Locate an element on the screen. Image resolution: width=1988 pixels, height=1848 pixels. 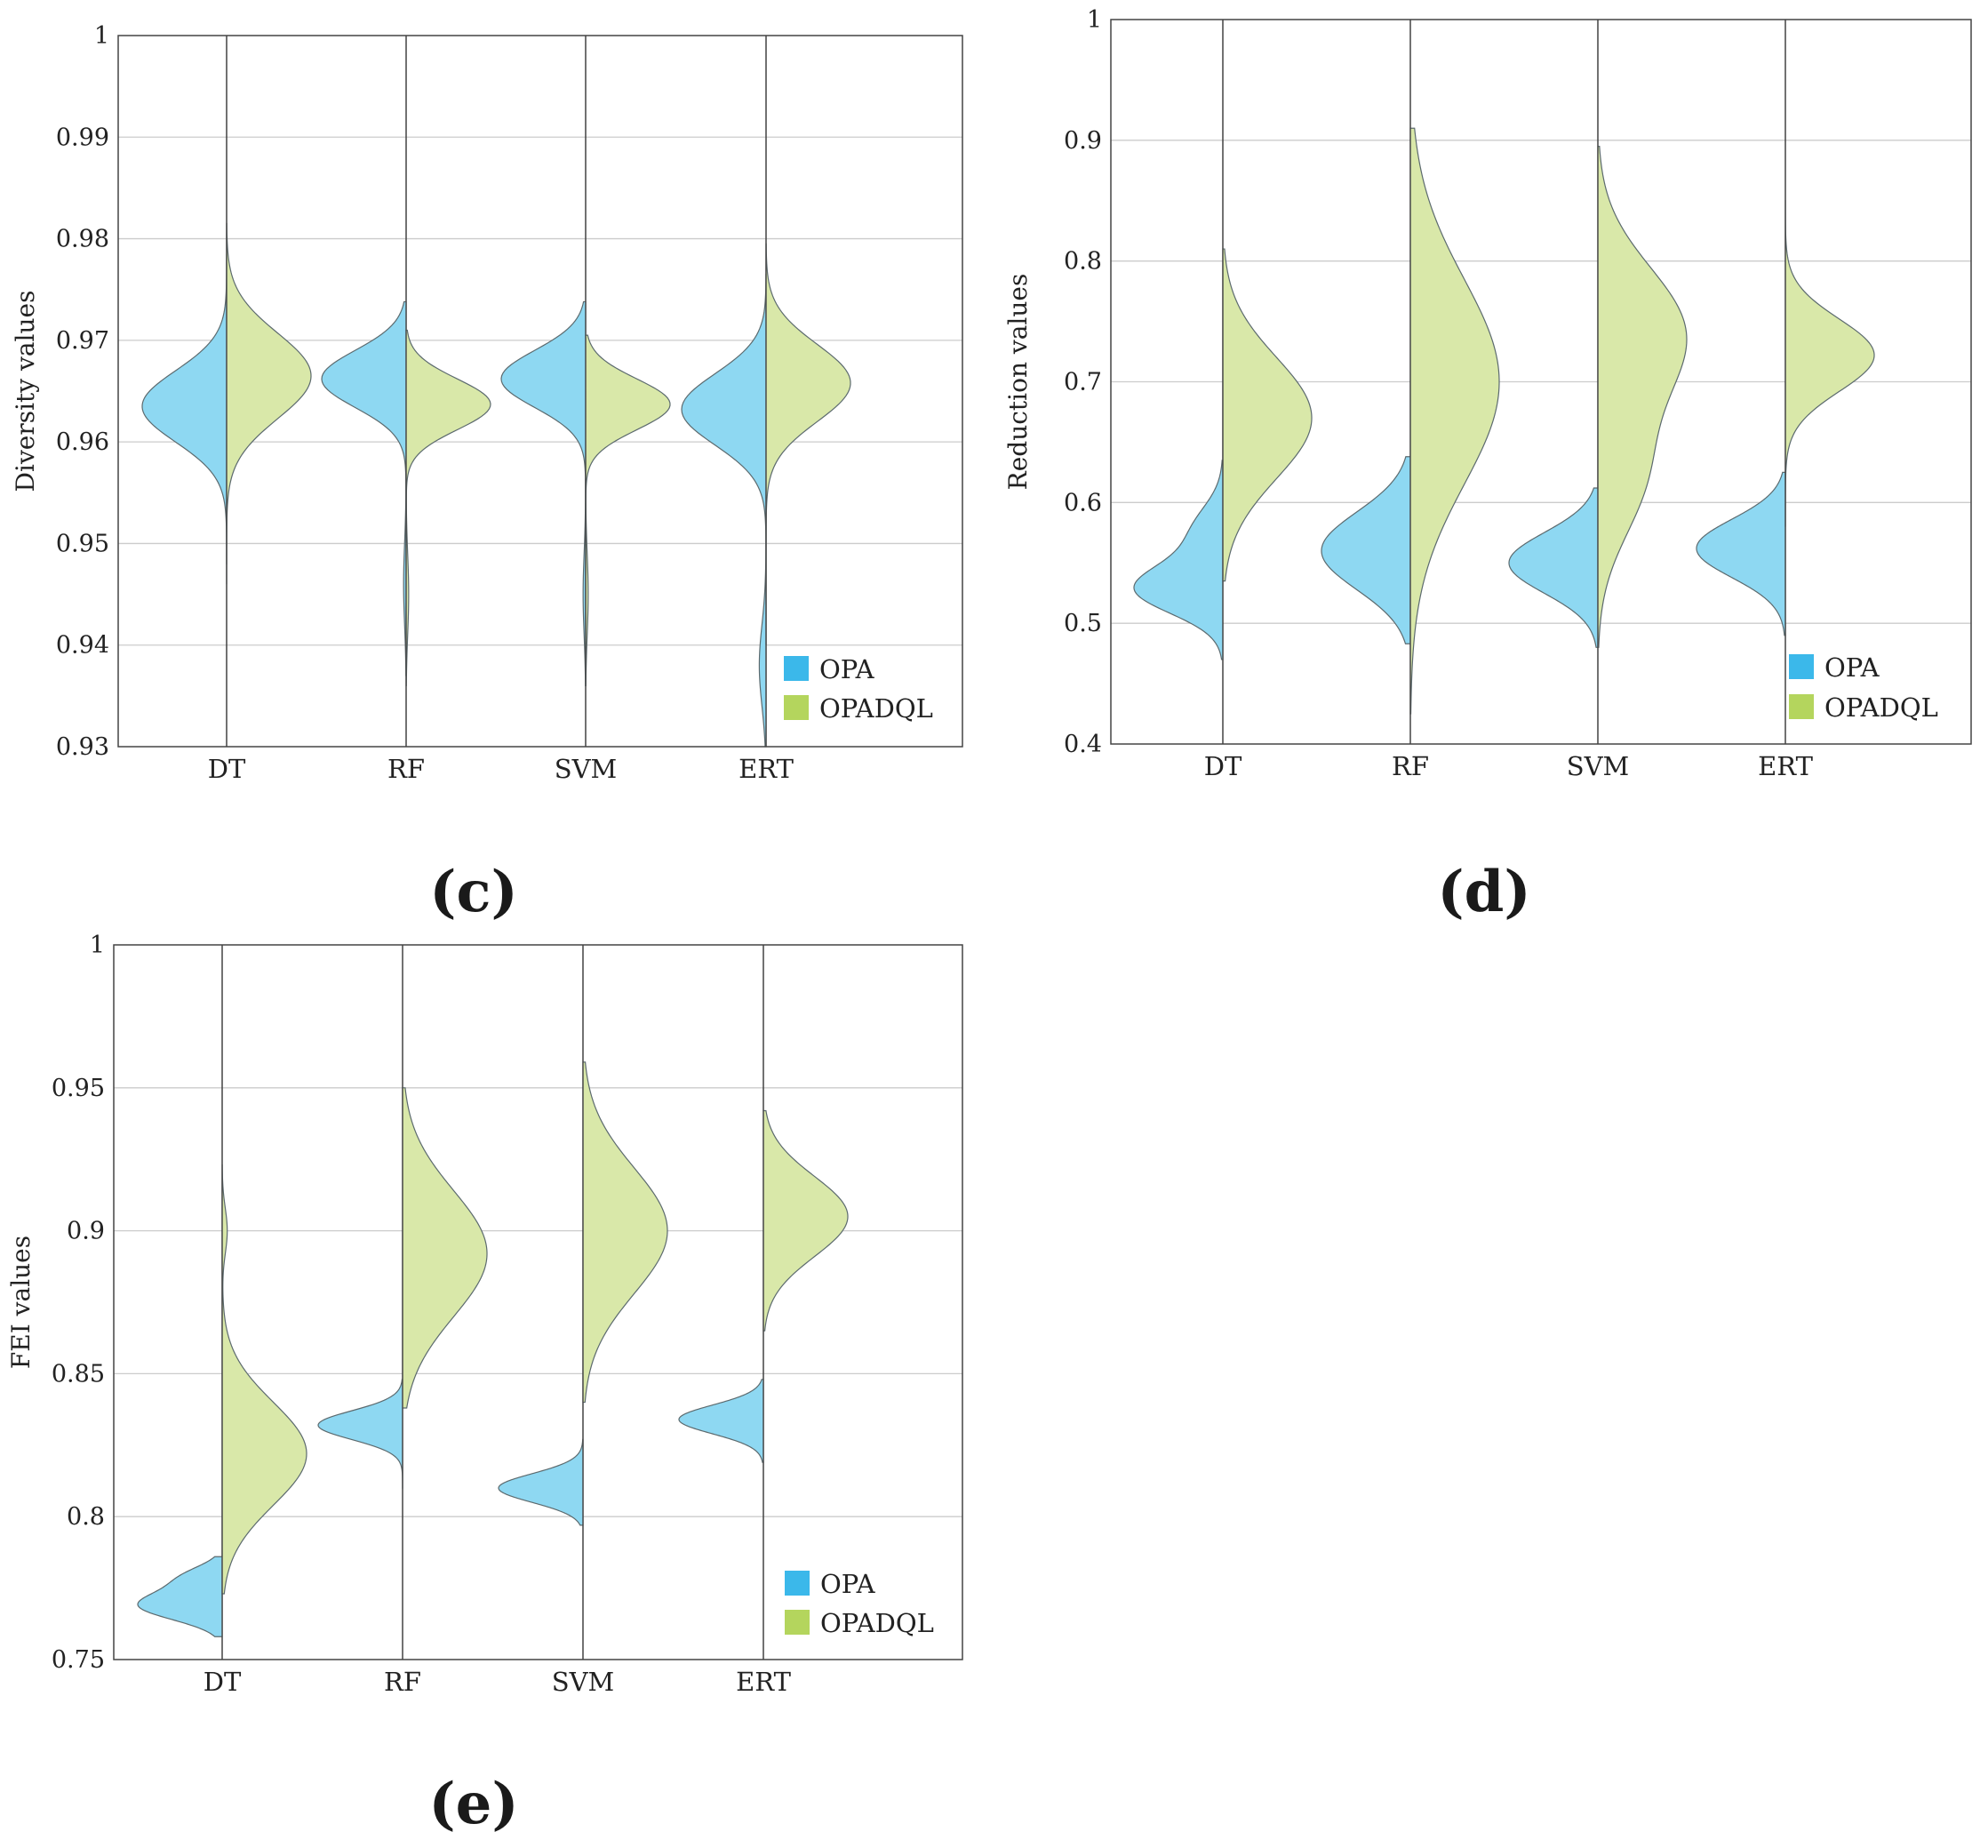
y-tick-label: 0.6 is located at coordinates (1083, 502).